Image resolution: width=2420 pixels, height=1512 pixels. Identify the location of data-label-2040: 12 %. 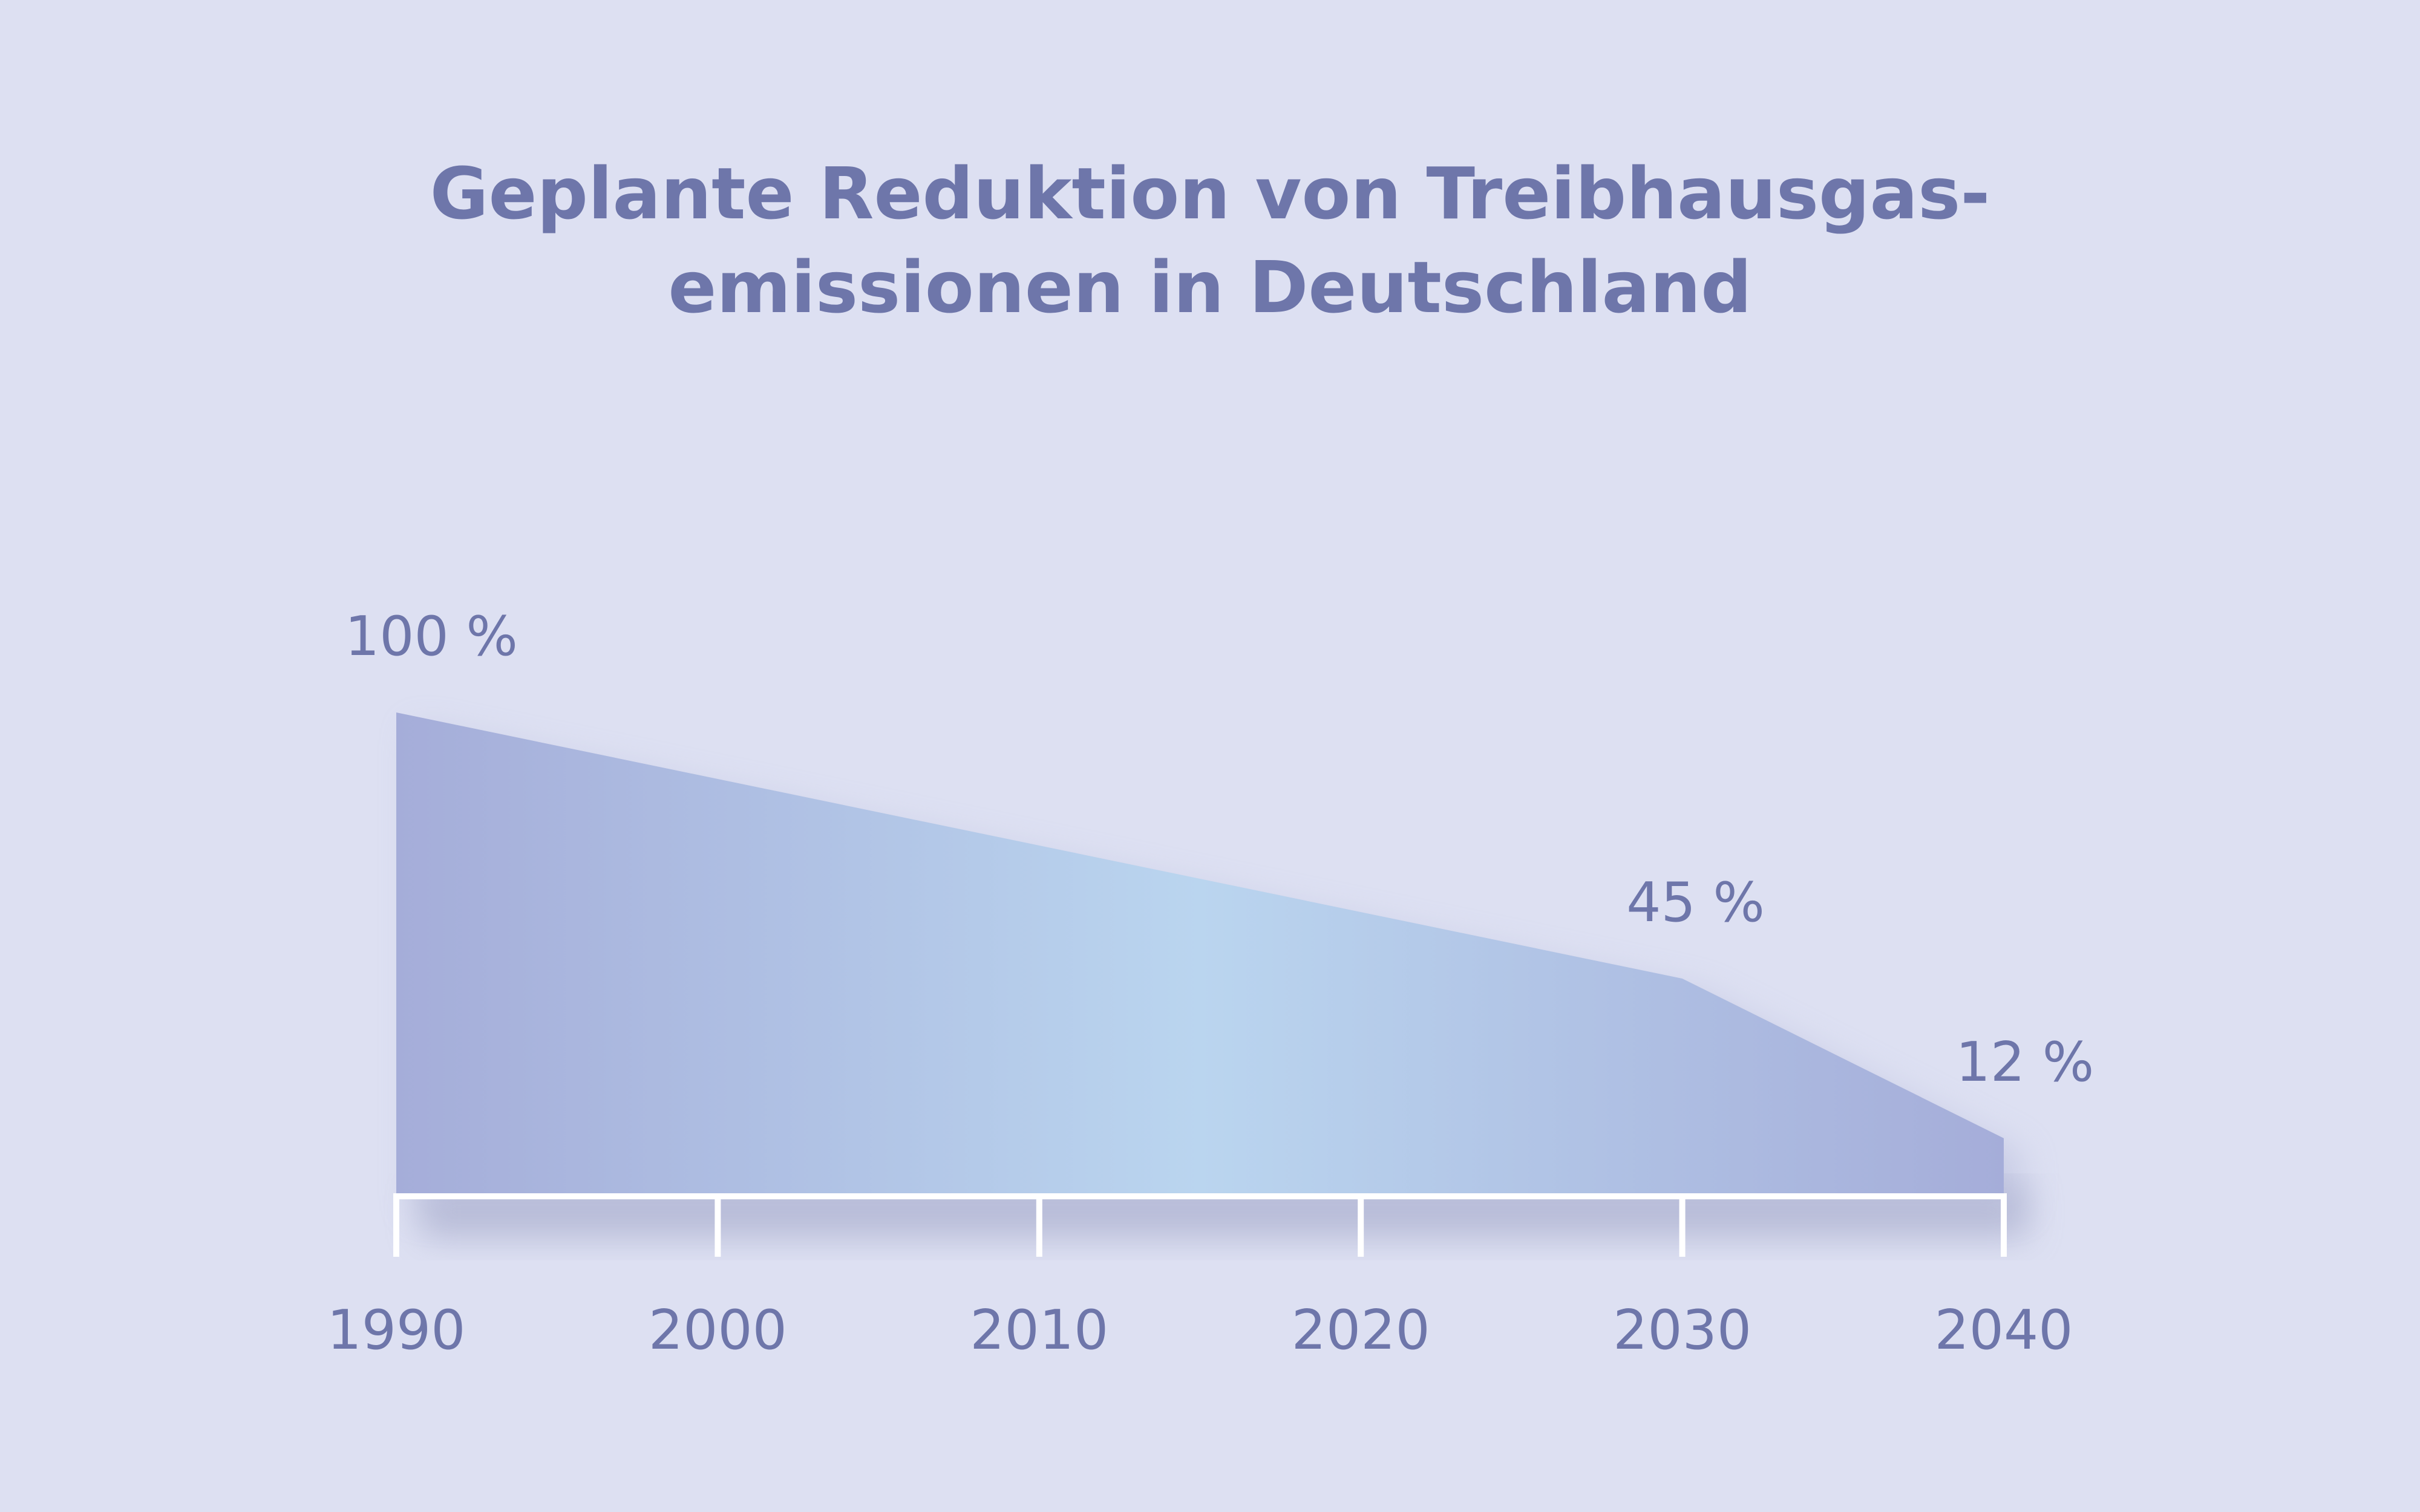
(2025, 1062).